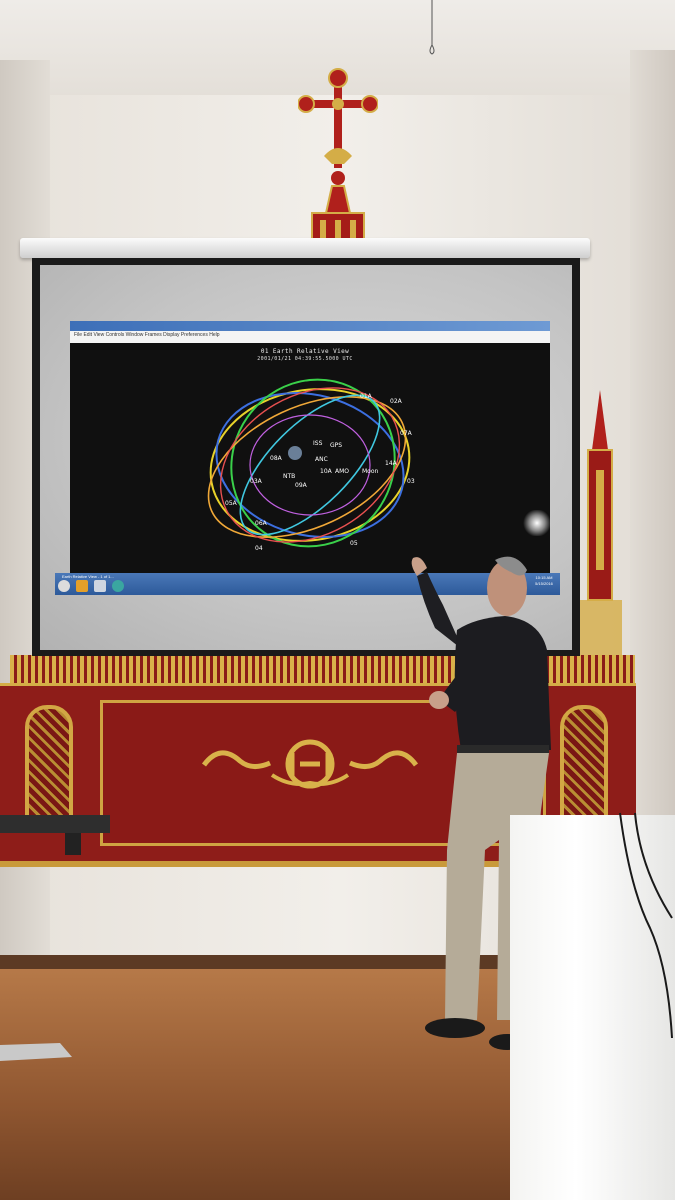 This screenshot has height=1200, width=675. Describe the element at coordinates (55, 824) in the screenshot. I see `side-table` at that location.